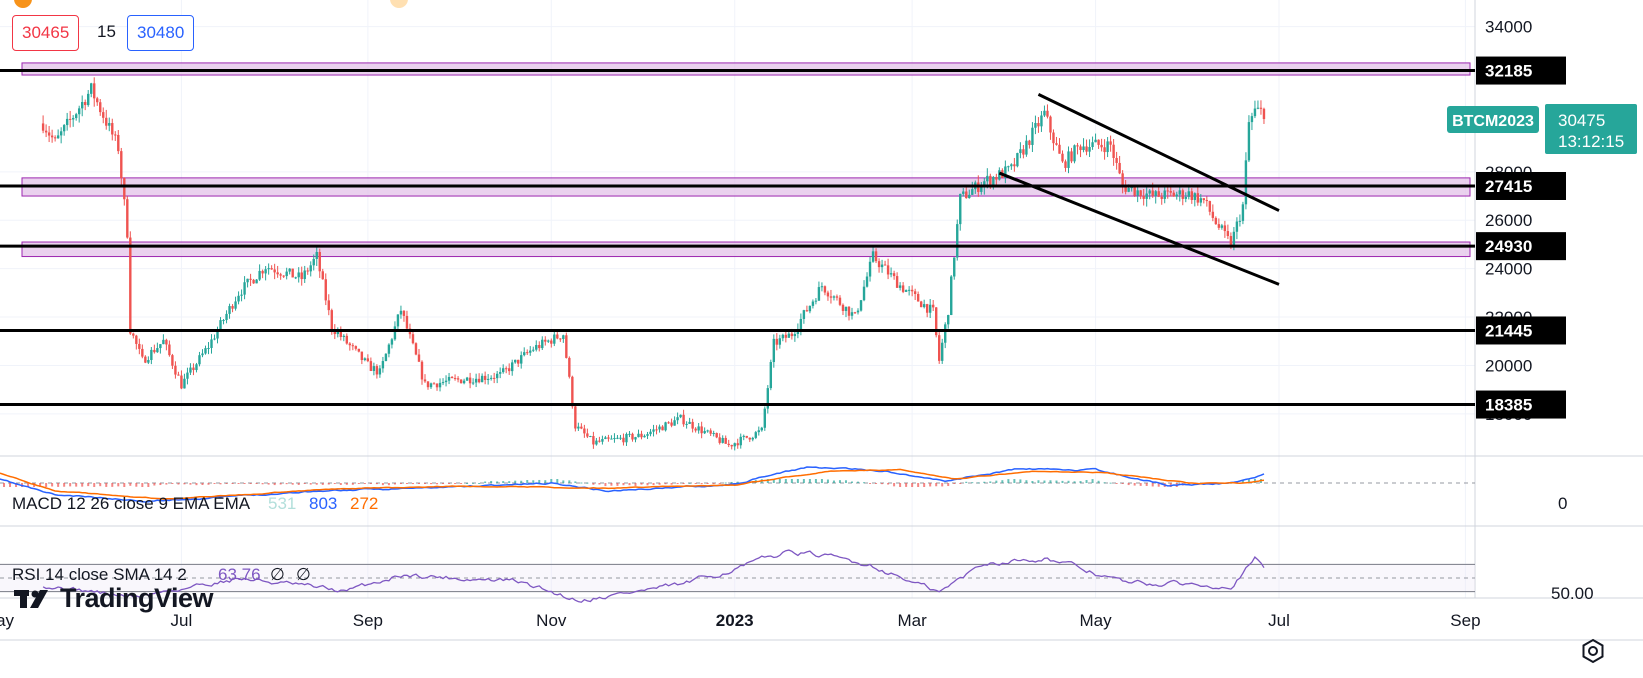 The width and height of the screenshot is (1643, 678). Describe the element at coordinates (114, 598) in the screenshot. I see `tradingview-logo: TradingView` at that location.